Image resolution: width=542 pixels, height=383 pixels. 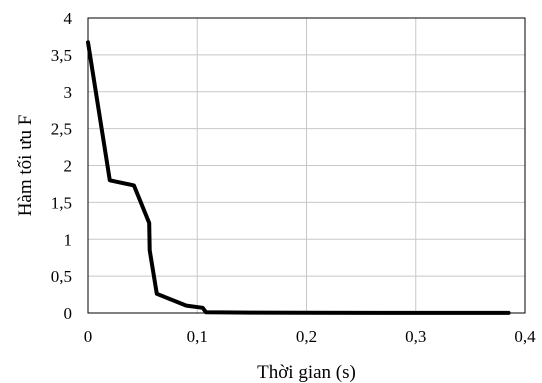 I want to click on y-tick-label: 4, so click(x=68, y=18).